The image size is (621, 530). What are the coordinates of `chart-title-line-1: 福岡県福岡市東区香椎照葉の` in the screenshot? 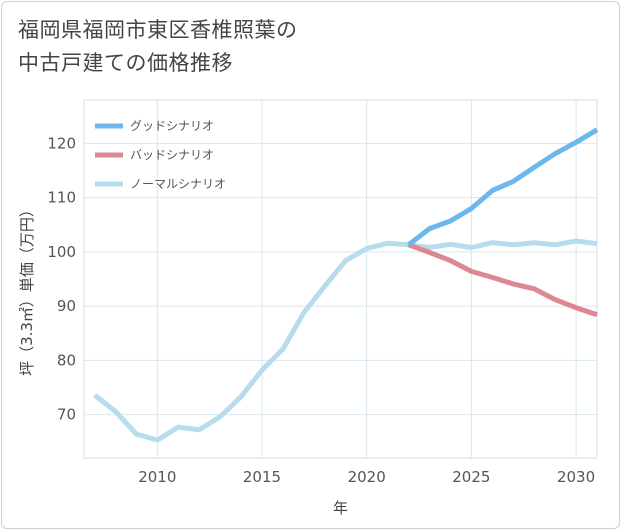 It's located at (158, 30).